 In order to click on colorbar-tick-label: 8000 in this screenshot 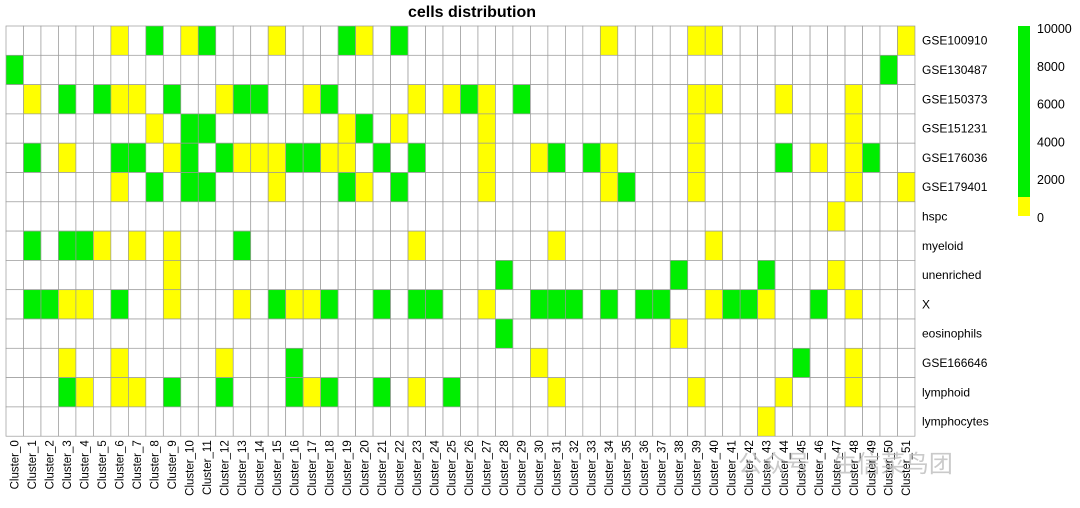, I will do `click(1051, 67)`.